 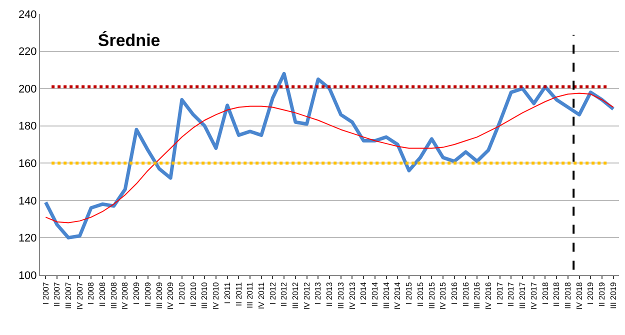 I want to click on x-tick-label: II 2011, so click(x=239, y=294).